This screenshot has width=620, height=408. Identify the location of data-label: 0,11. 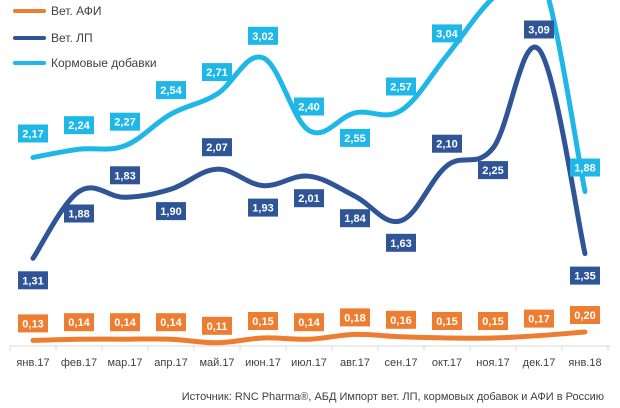
(217, 327).